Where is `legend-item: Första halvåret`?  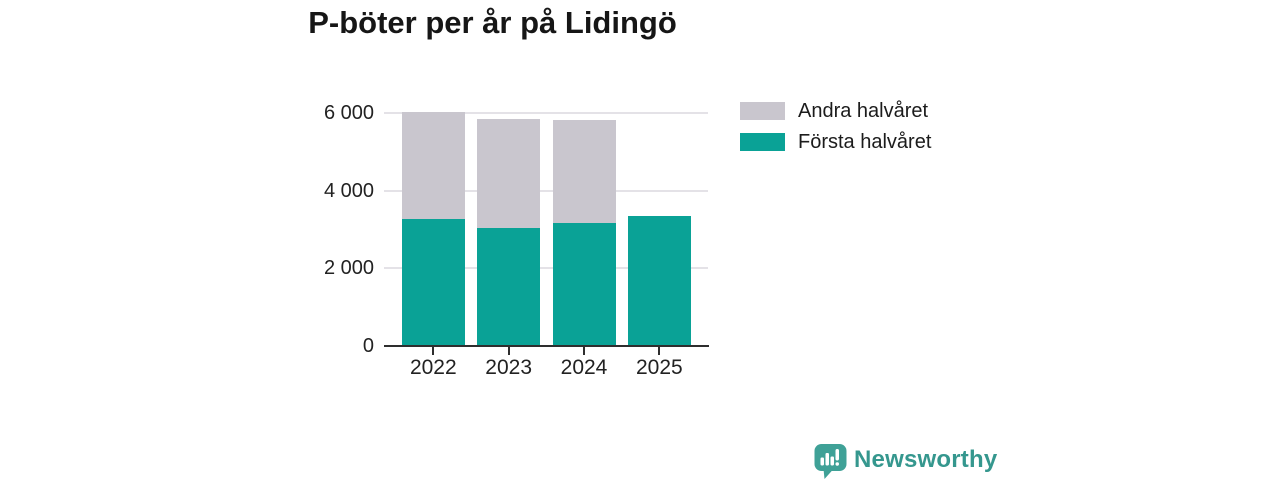
legend-item: Första halvåret is located at coordinates (836, 141).